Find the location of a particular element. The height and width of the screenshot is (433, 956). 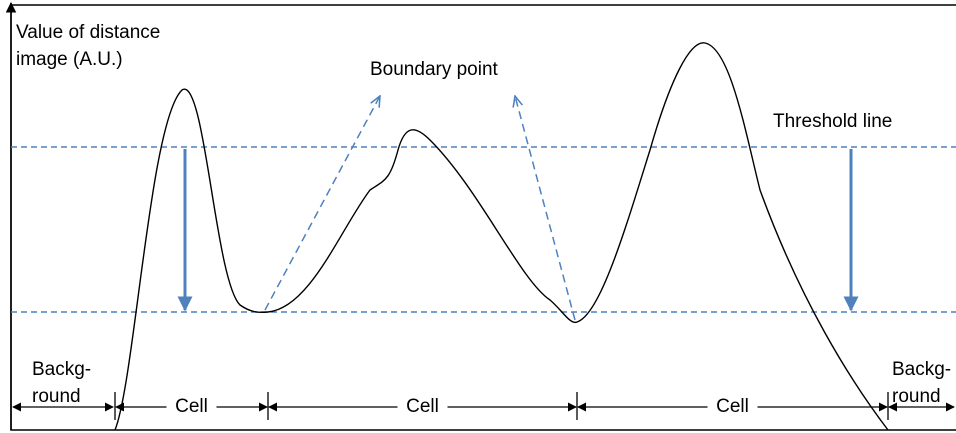

annotation: Boundary point is located at coordinates (434, 69).